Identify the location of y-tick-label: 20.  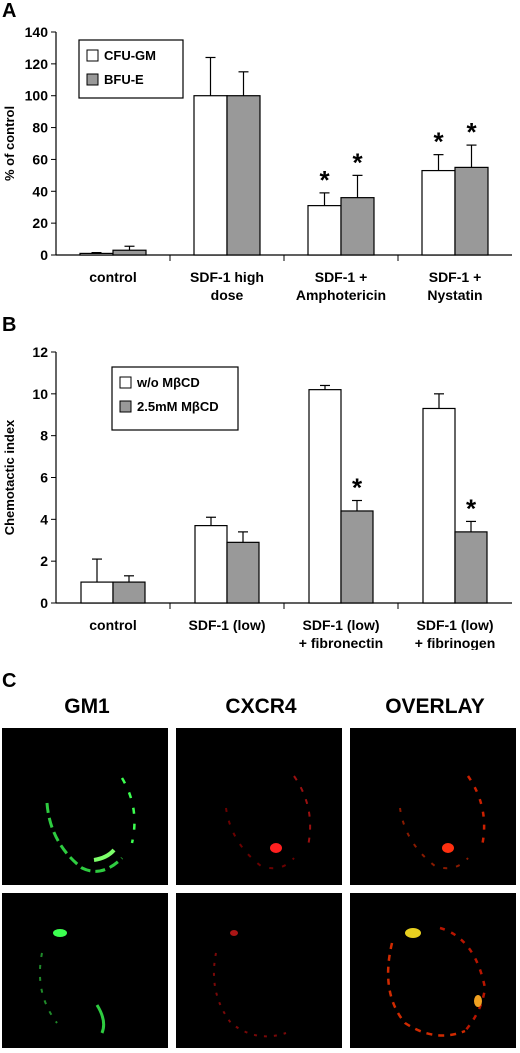
(40, 223).